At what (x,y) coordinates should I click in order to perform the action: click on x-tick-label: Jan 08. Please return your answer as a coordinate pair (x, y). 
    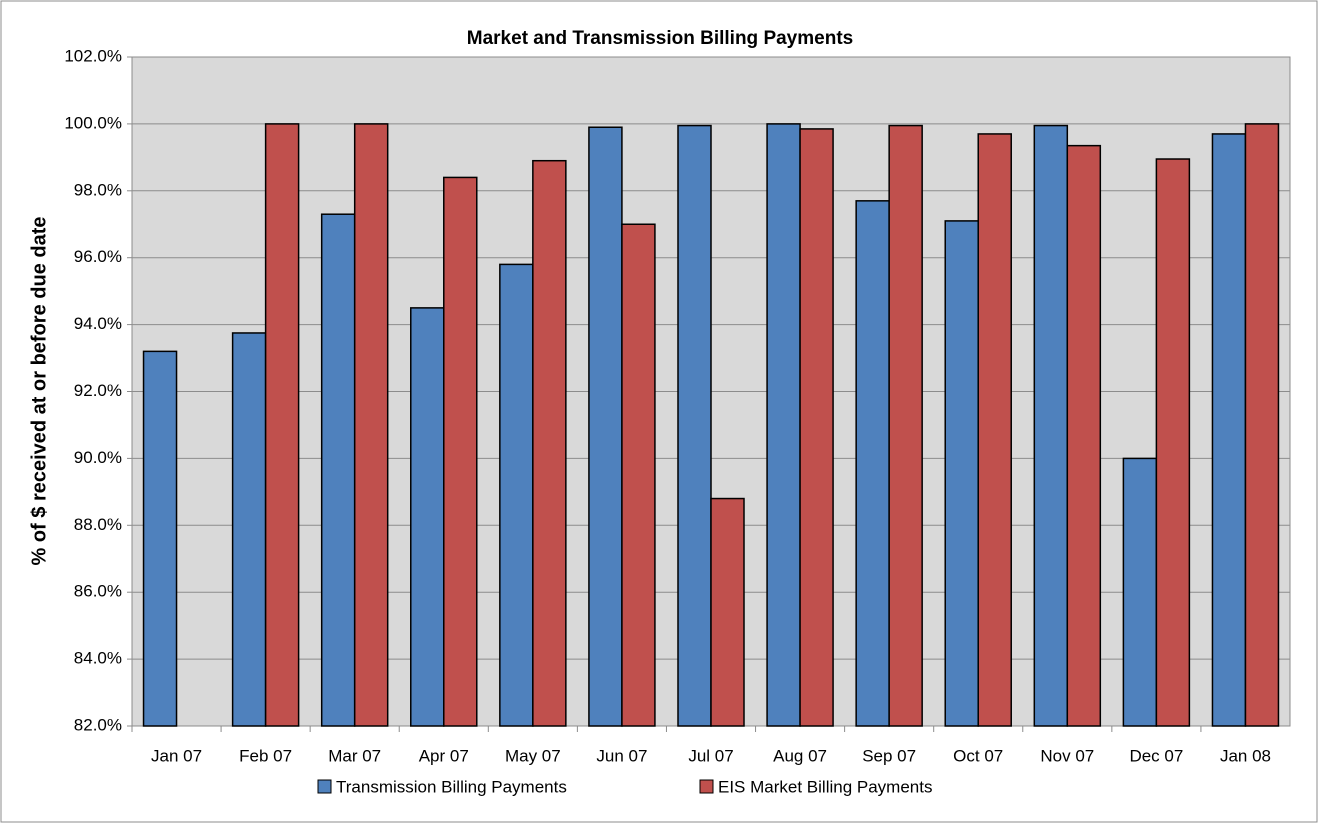
    Looking at the image, I should click on (1245, 755).